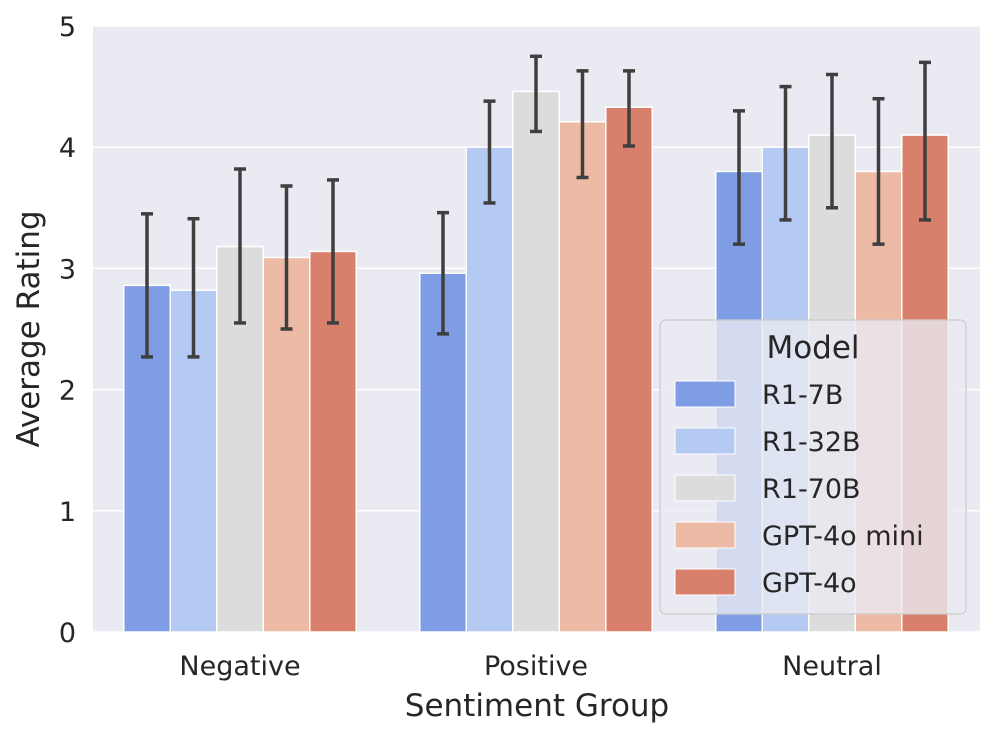  Describe the element at coordinates (29, 328) in the screenshot. I see `y-axis-label: Average Rating` at that location.